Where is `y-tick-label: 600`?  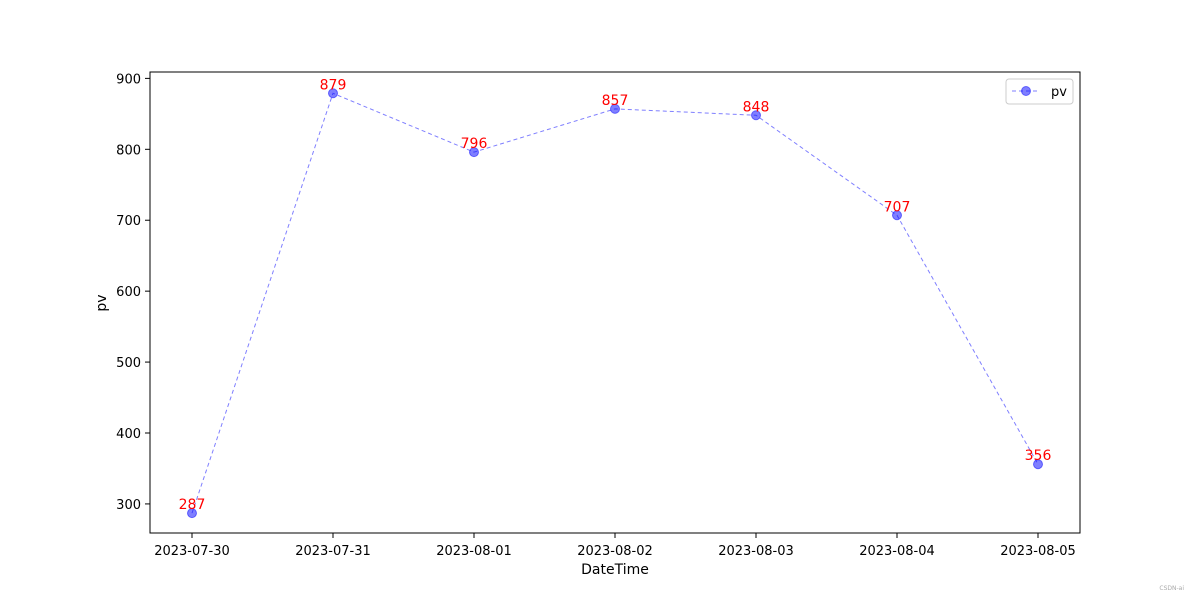 y-tick-label: 600 is located at coordinates (128, 292).